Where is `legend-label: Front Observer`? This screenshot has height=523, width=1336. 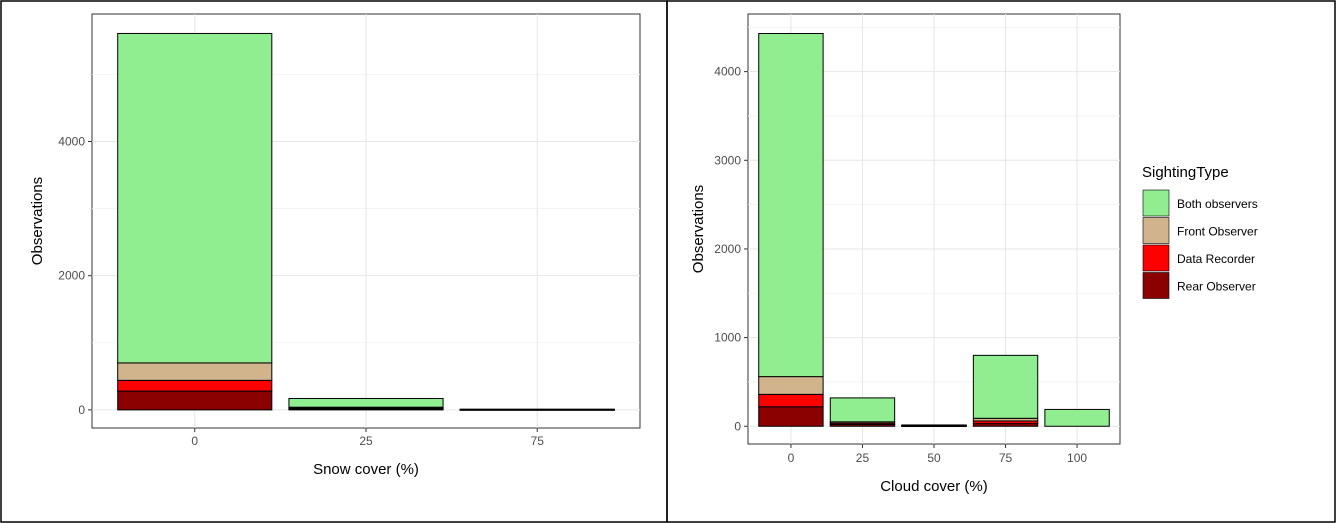
legend-label: Front Observer is located at coordinates (1217, 232).